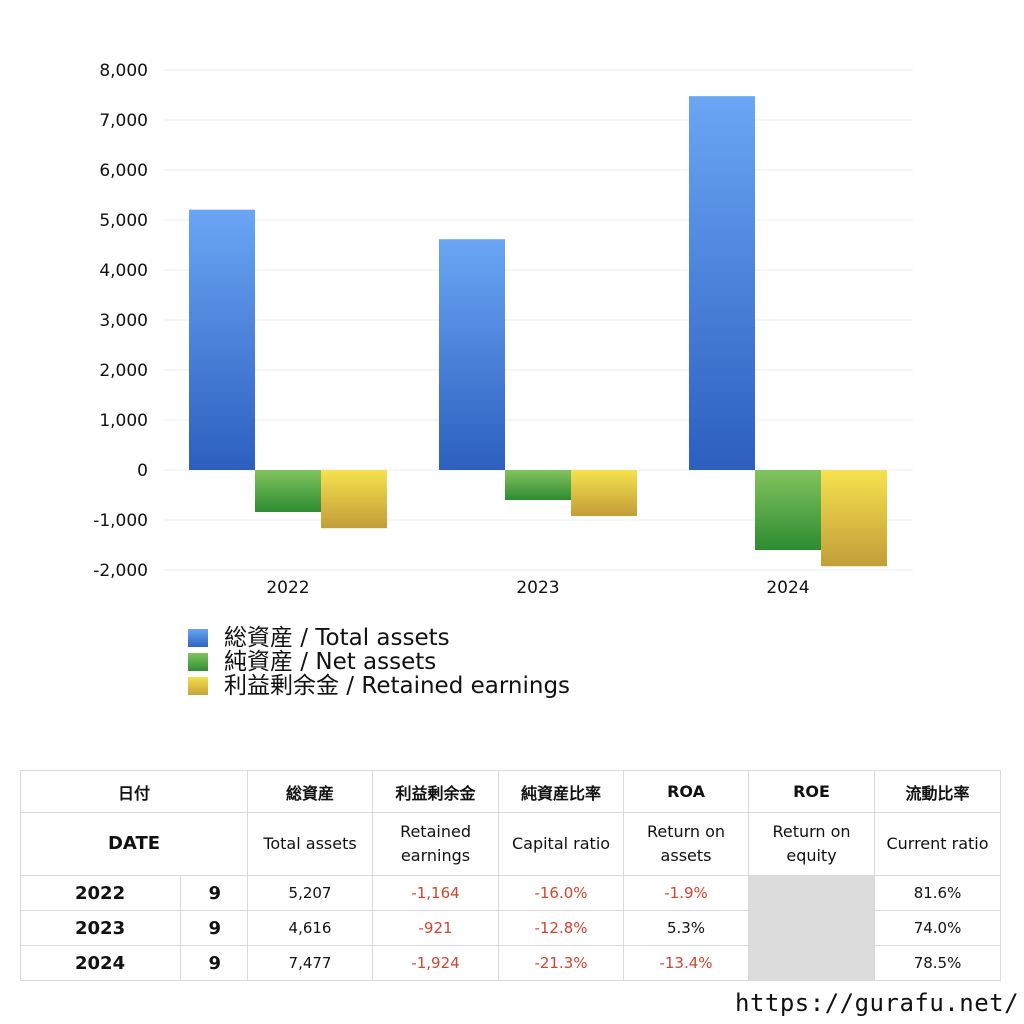 The height and width of the screenshot is (1024, 1024). I want to click on legend-label: 純資産 / Net assets, so click(330, 662).